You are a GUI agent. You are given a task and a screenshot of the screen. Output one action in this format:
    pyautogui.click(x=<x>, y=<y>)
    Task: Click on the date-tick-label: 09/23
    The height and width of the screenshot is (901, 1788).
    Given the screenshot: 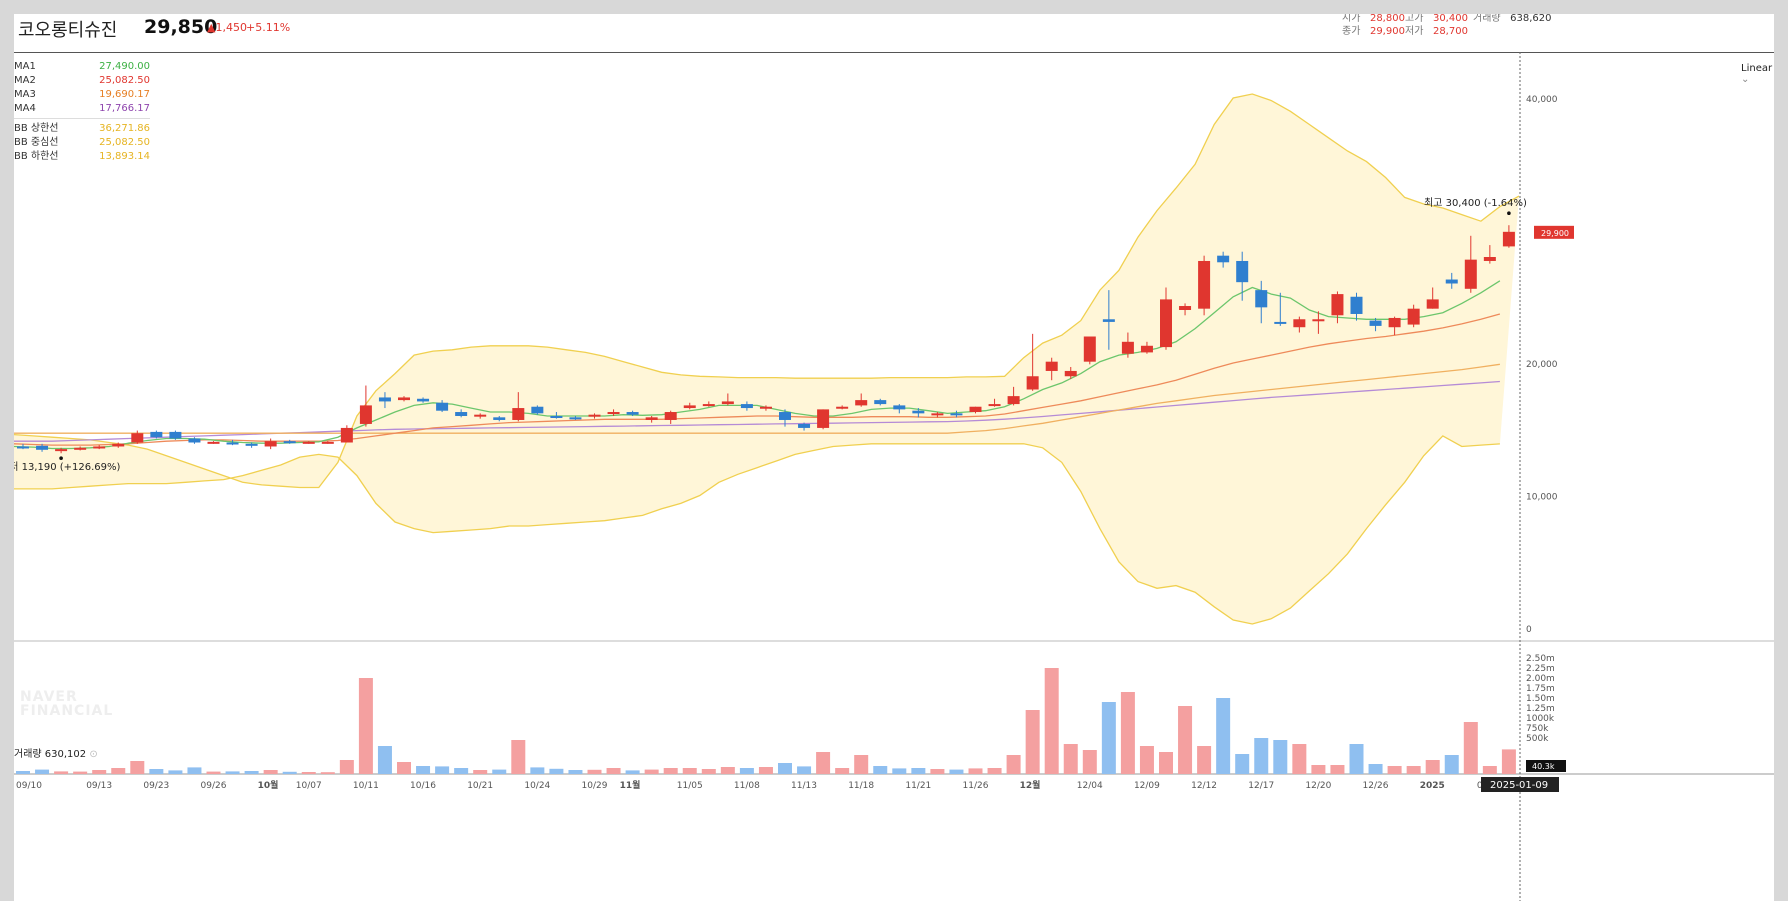 What is the action you would take?
    pyautogui.click(x=156, y=786)
    